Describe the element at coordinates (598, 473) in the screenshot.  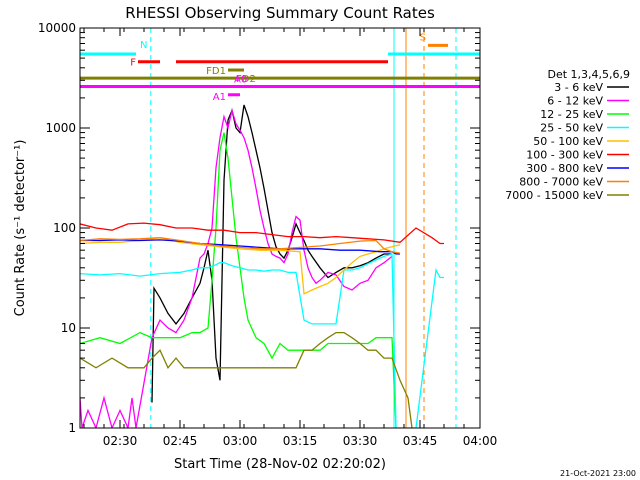
I see `footer-date: 21-Oct-2021 23:00` at that location.